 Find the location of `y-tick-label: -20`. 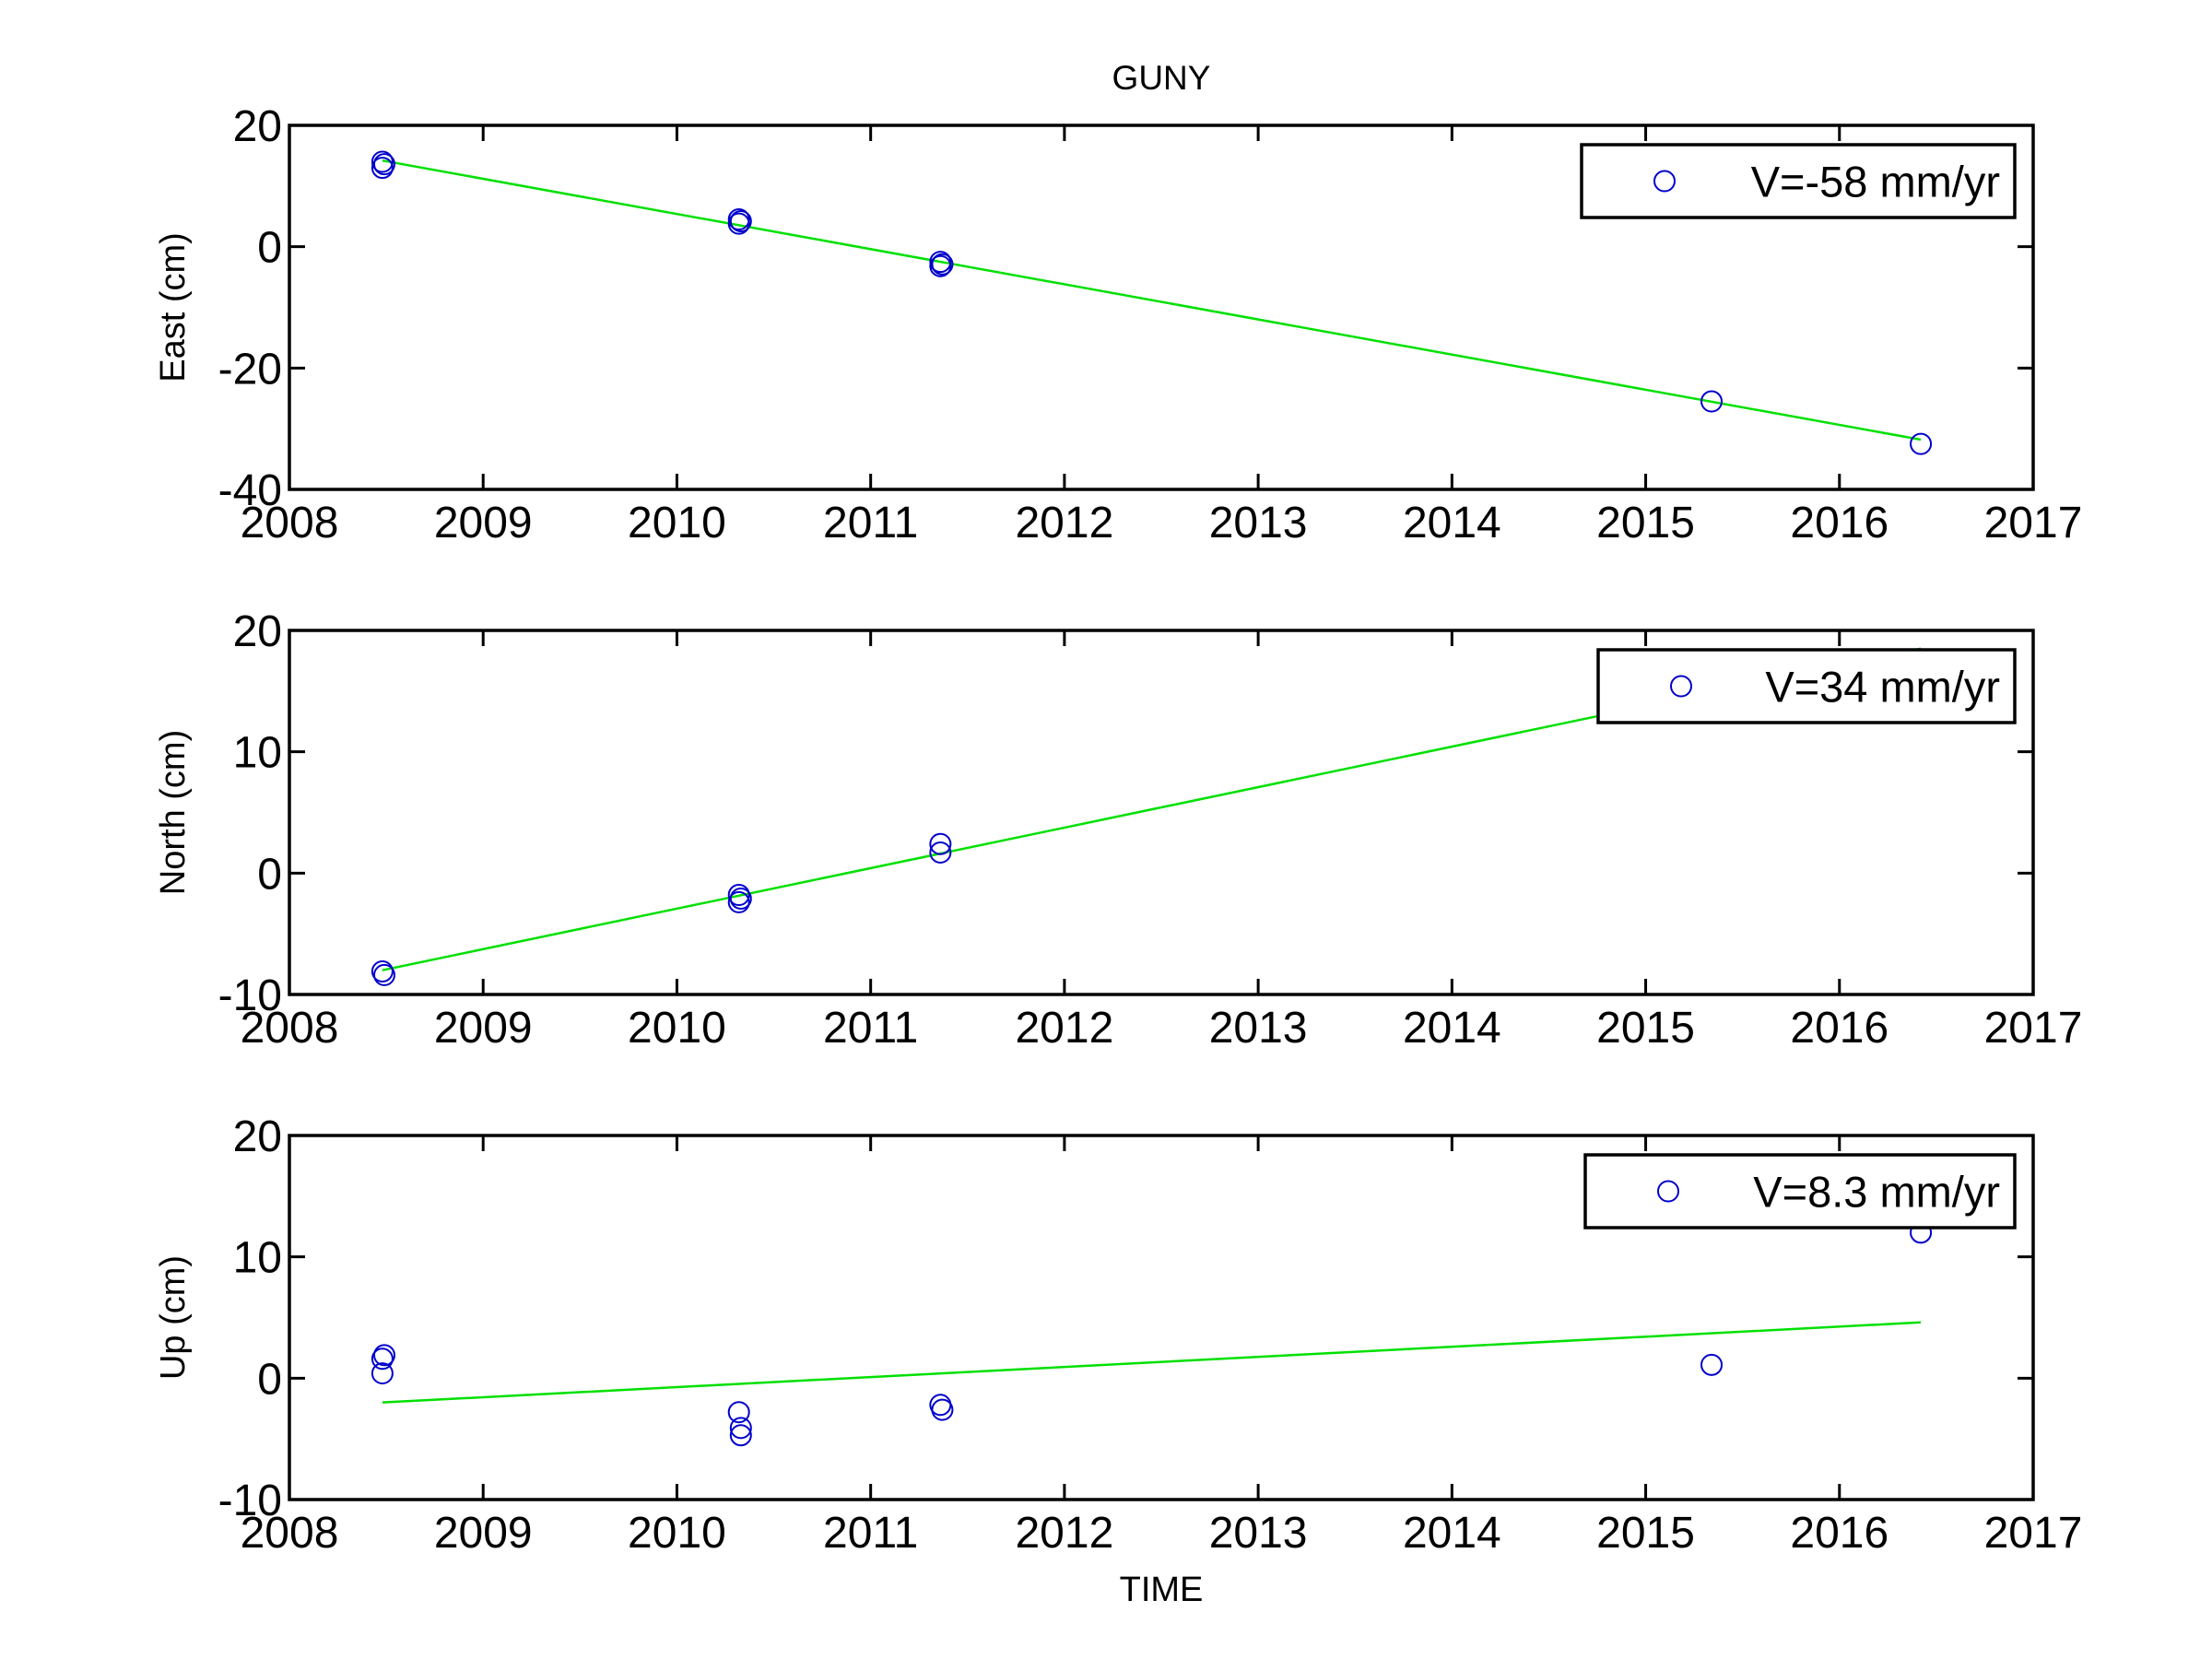

y-tick-label: -20 is located at coordinates (250, 369).